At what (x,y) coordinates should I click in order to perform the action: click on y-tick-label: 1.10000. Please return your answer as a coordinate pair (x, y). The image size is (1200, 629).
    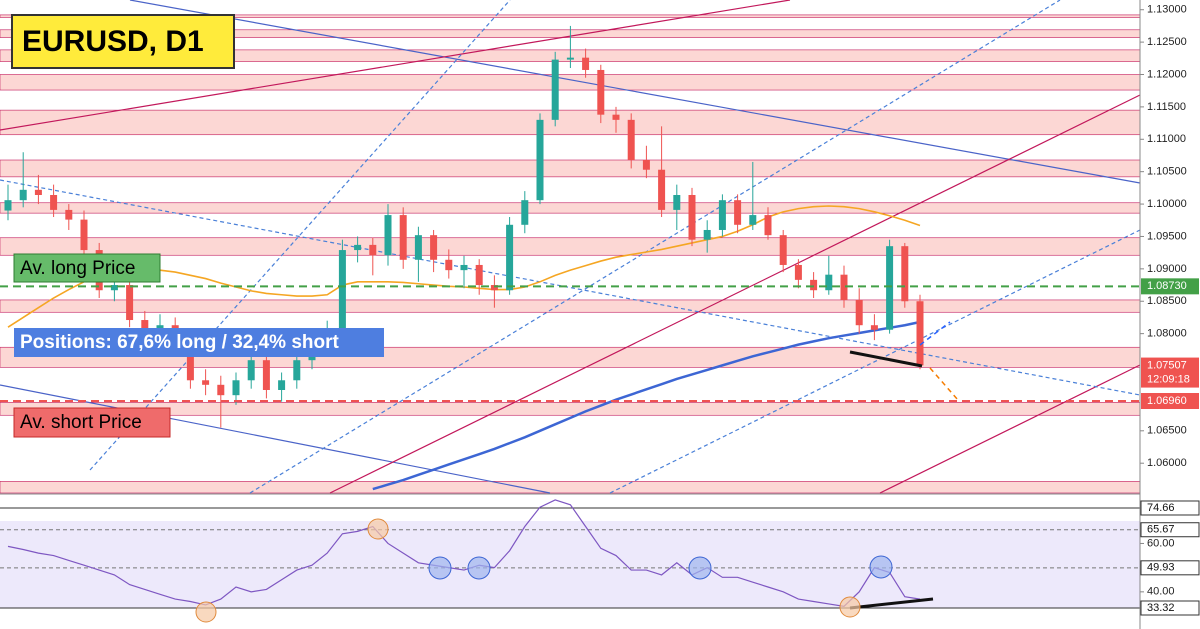
    Looking at the image, I should click on (1167, 204).